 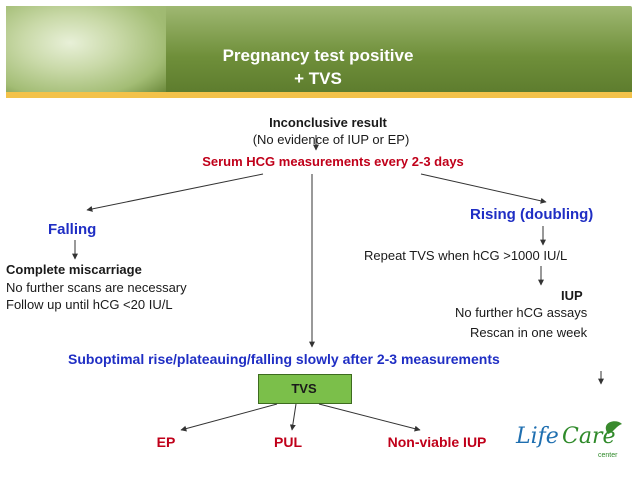 I want to click on repeat-tvs-label: Repeat TVS when hCG >1000 IU/L, so click(x=466, y=255).